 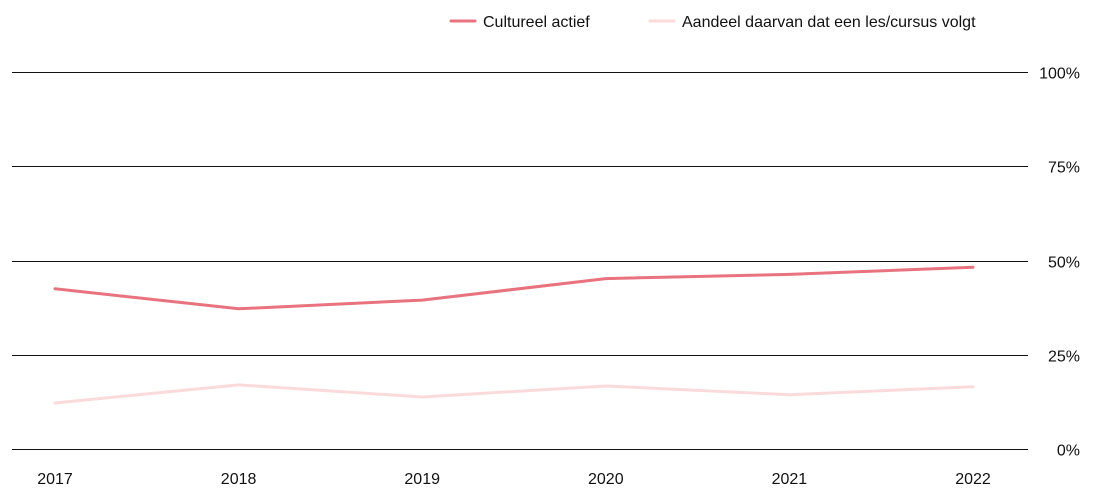 I want to click on x-tick-label-2021: 2021, so click(x=790, y=479).